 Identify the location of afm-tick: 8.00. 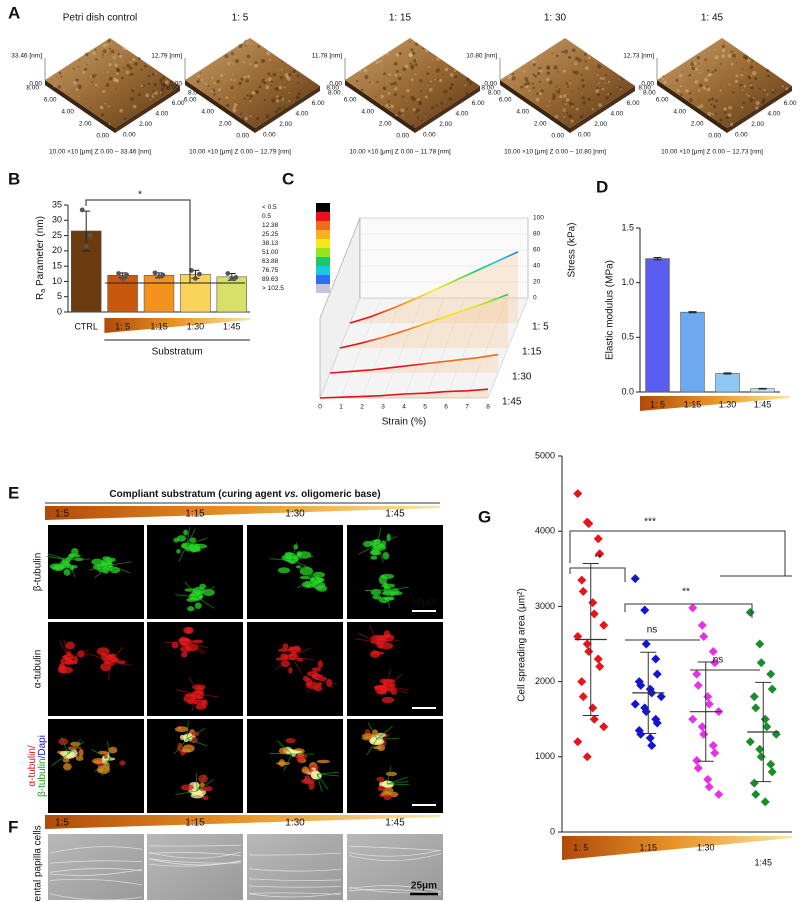
(334, 93).